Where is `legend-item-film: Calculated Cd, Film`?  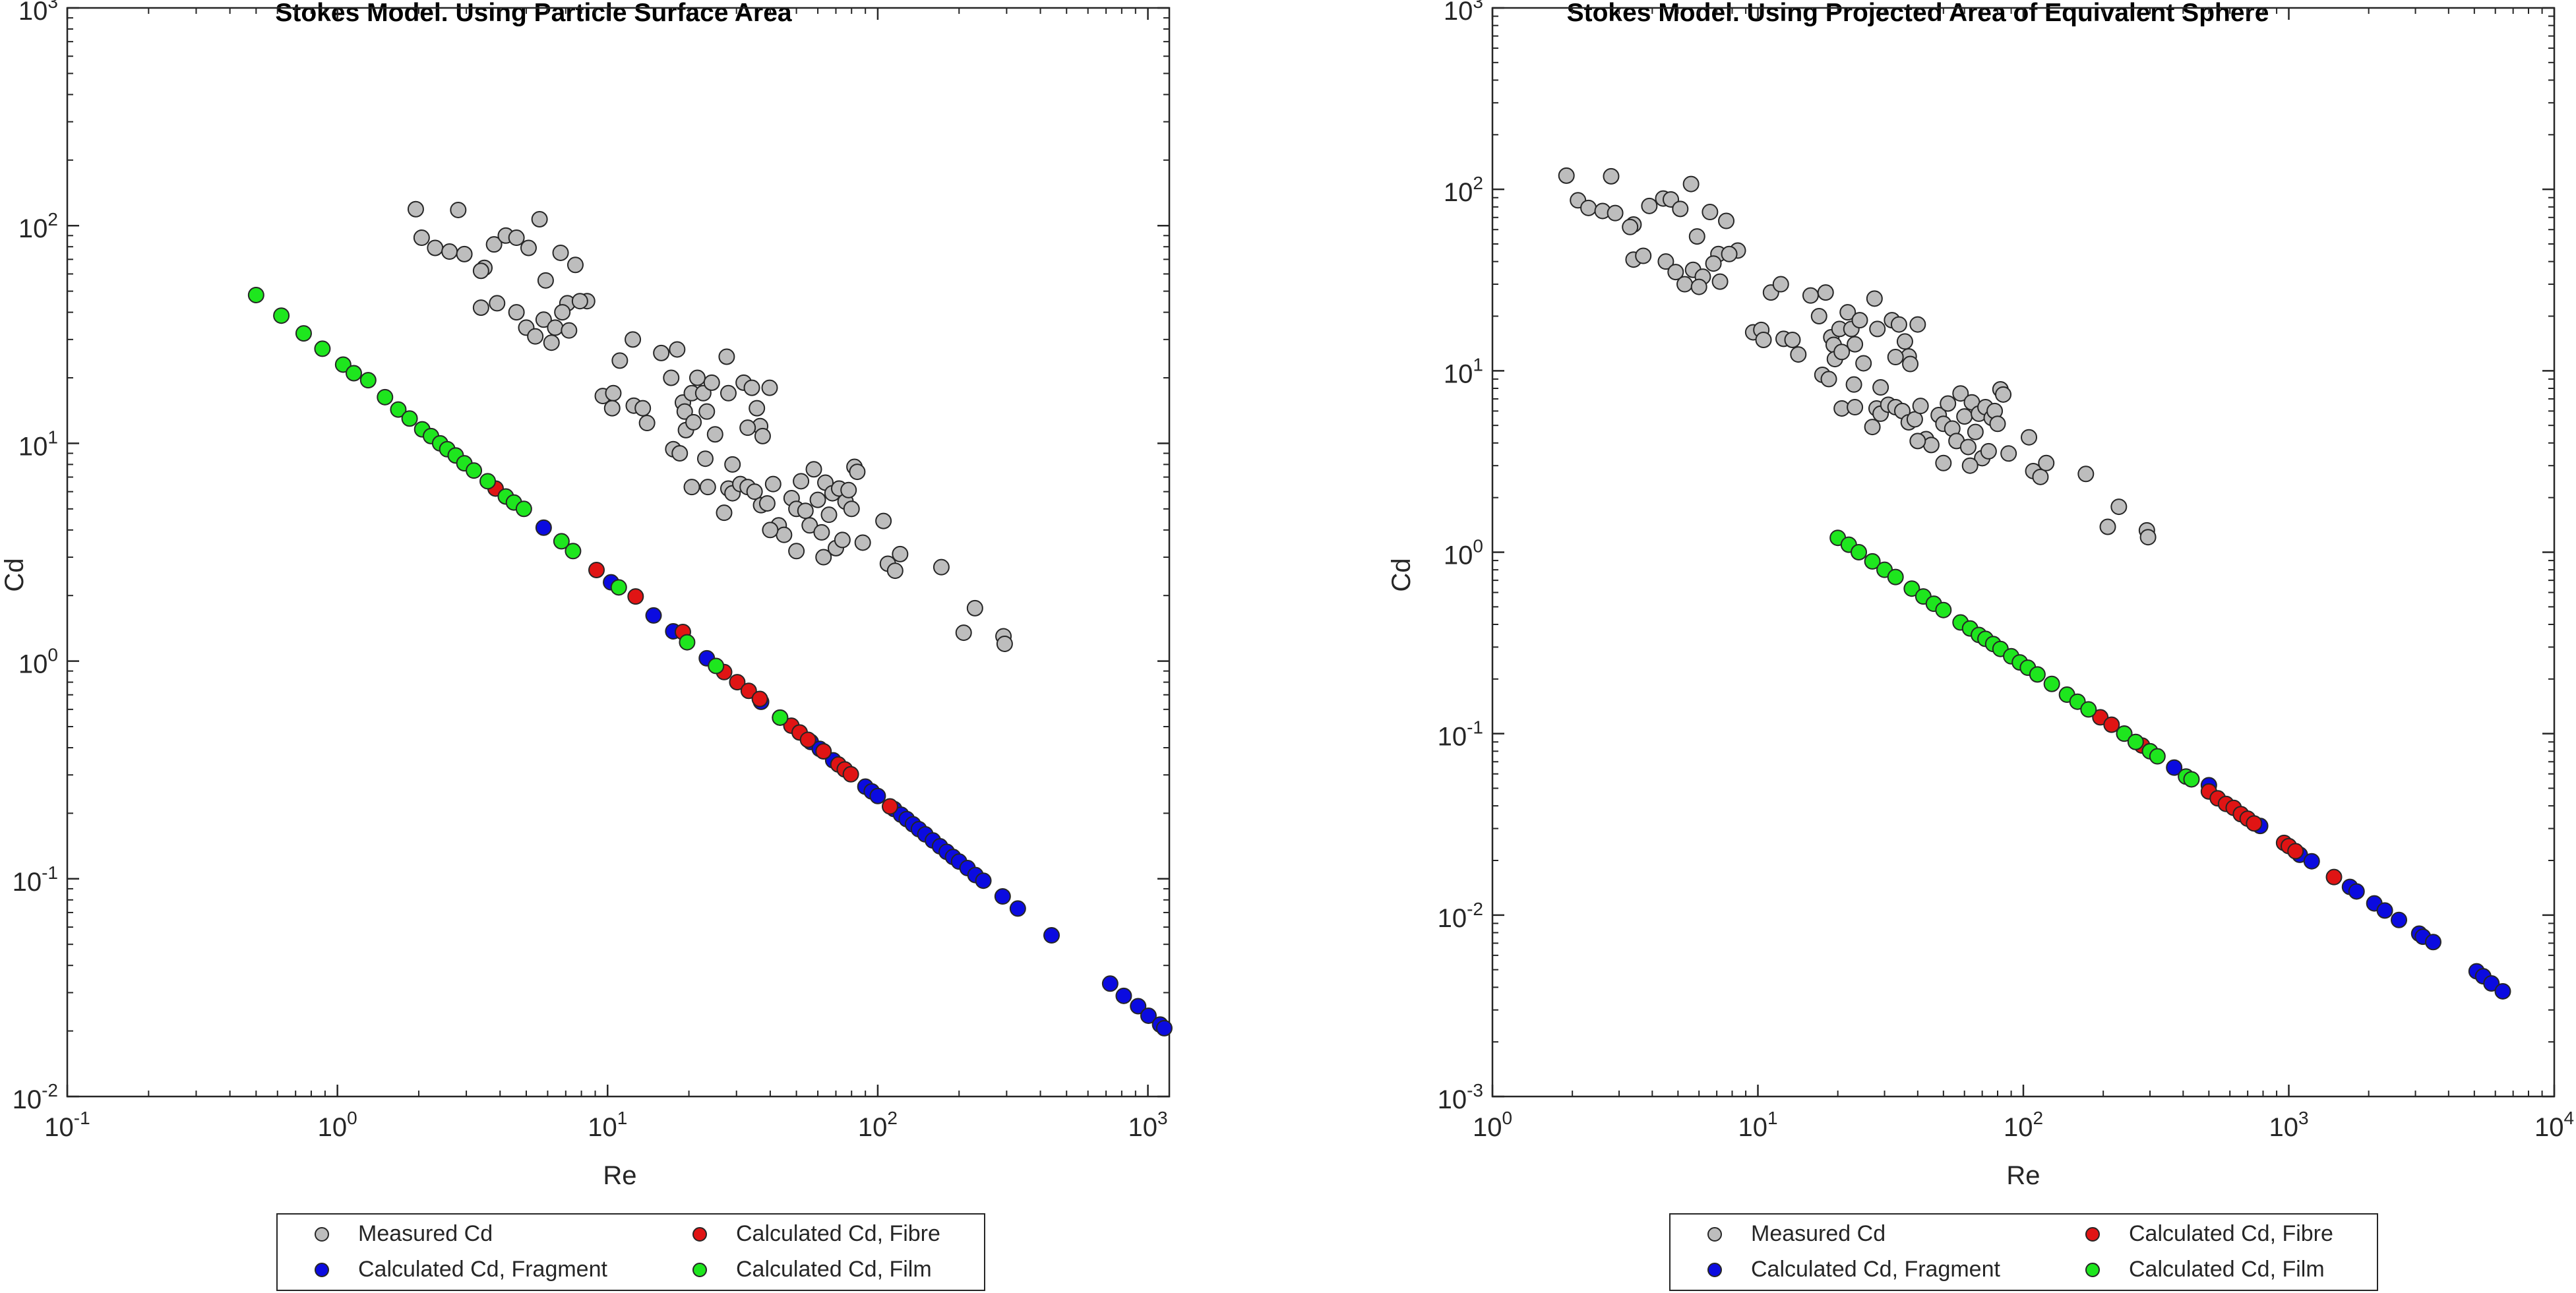 legend-item-film: Calculated Cd, Film is located at coordinates (2205, 1269).